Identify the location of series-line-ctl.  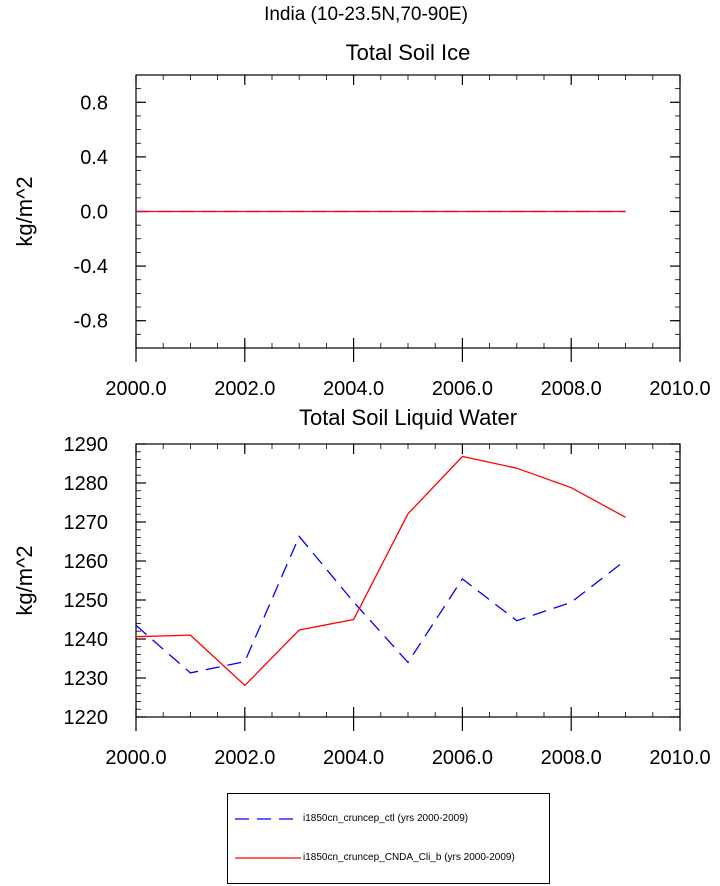
(380, 604).